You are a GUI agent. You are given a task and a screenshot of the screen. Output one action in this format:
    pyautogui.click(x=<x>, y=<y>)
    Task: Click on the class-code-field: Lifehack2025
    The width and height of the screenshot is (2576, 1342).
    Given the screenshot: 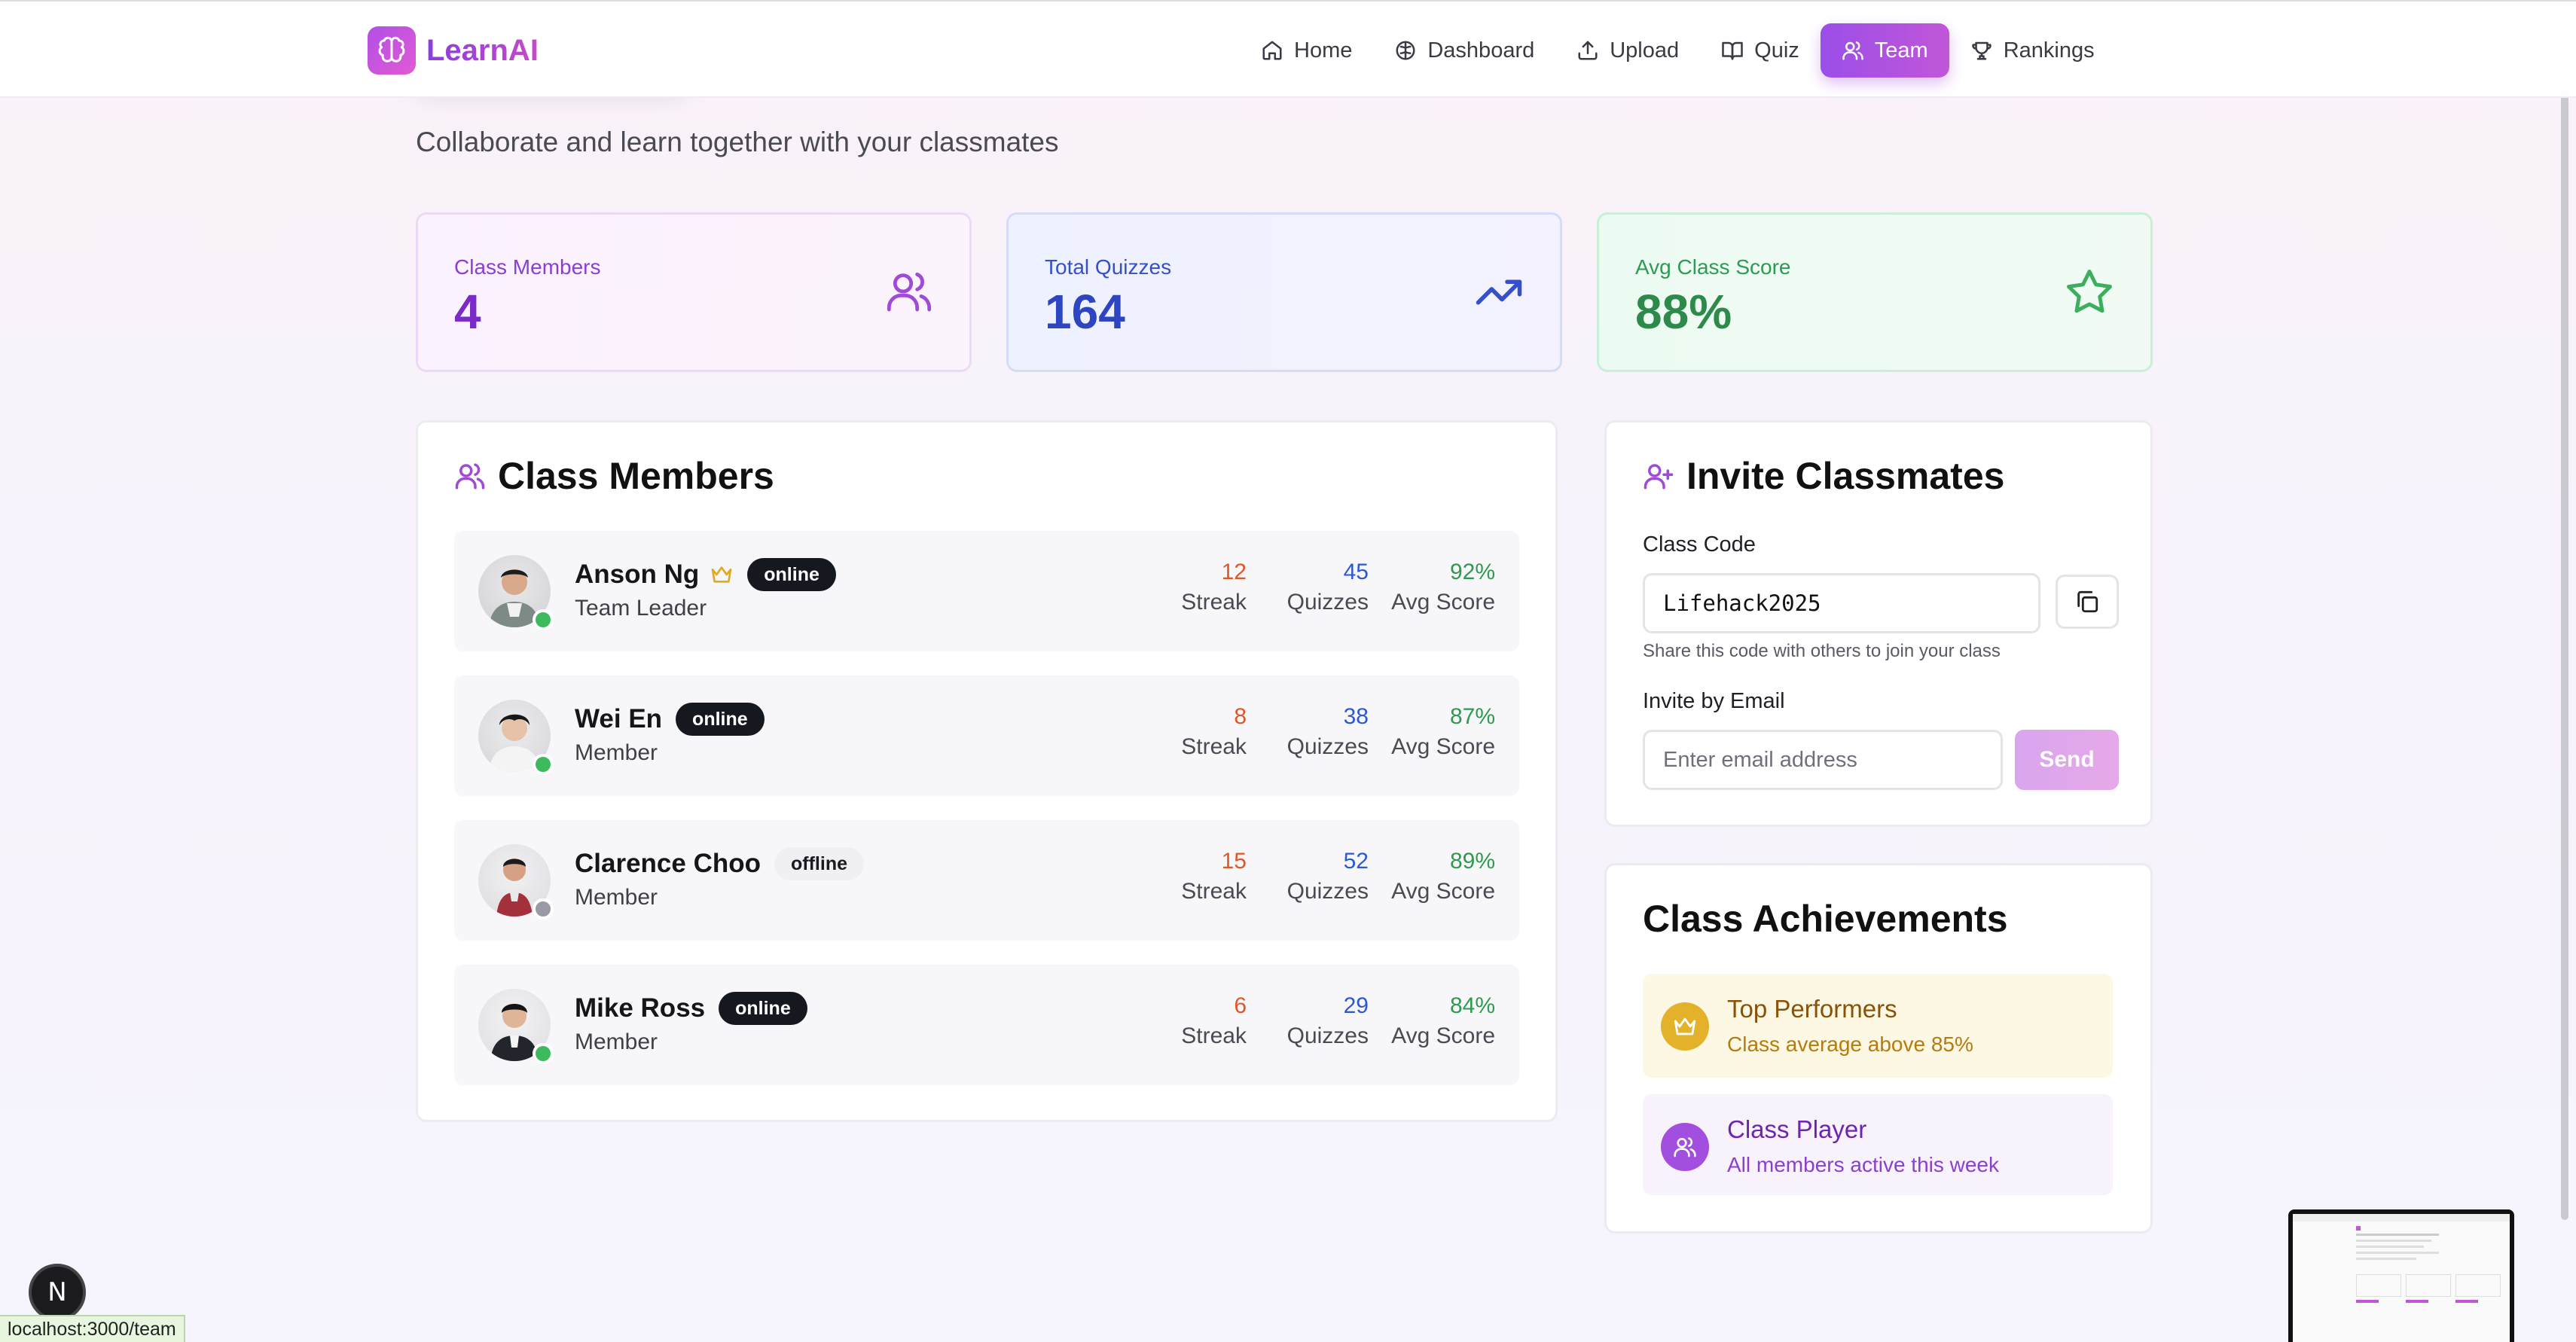 What is the action you would take?
    pyautogui.click(x=1842, y=603)
    